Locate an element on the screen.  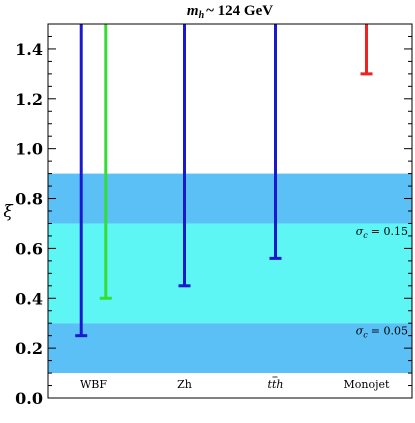
category-label-wbf: WBF is located at coordinates (93, 384).